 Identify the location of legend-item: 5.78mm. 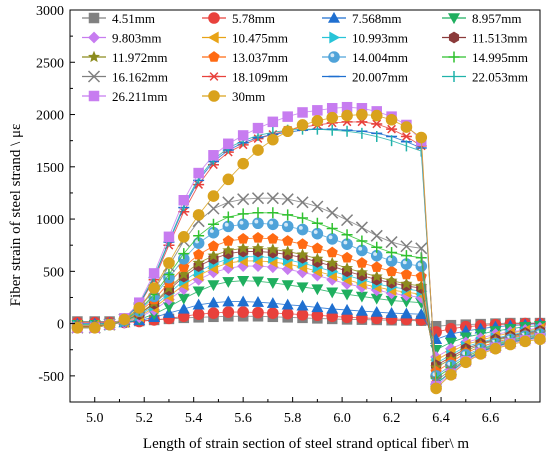
(238, 18).